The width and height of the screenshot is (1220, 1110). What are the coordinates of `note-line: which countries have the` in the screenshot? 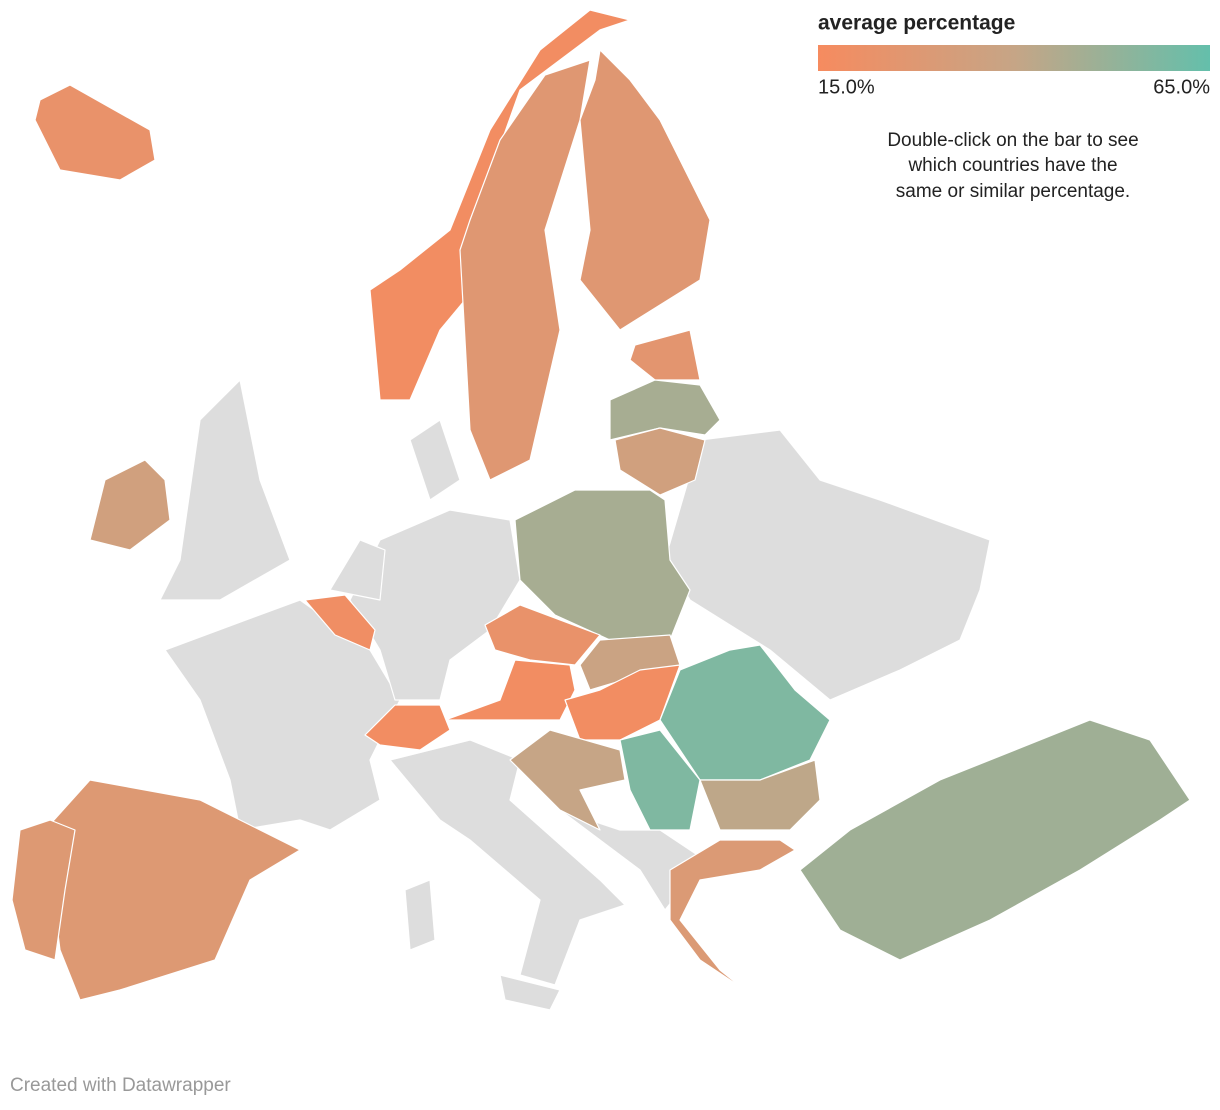 It's located at (1012, 165).